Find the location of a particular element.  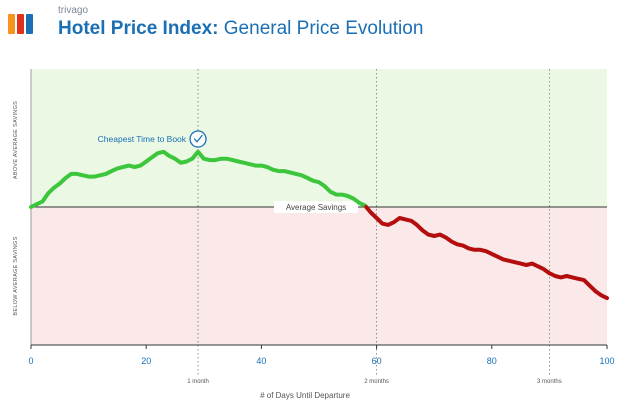

month-marker-label: 3 months is located at coordinates (549, 382).